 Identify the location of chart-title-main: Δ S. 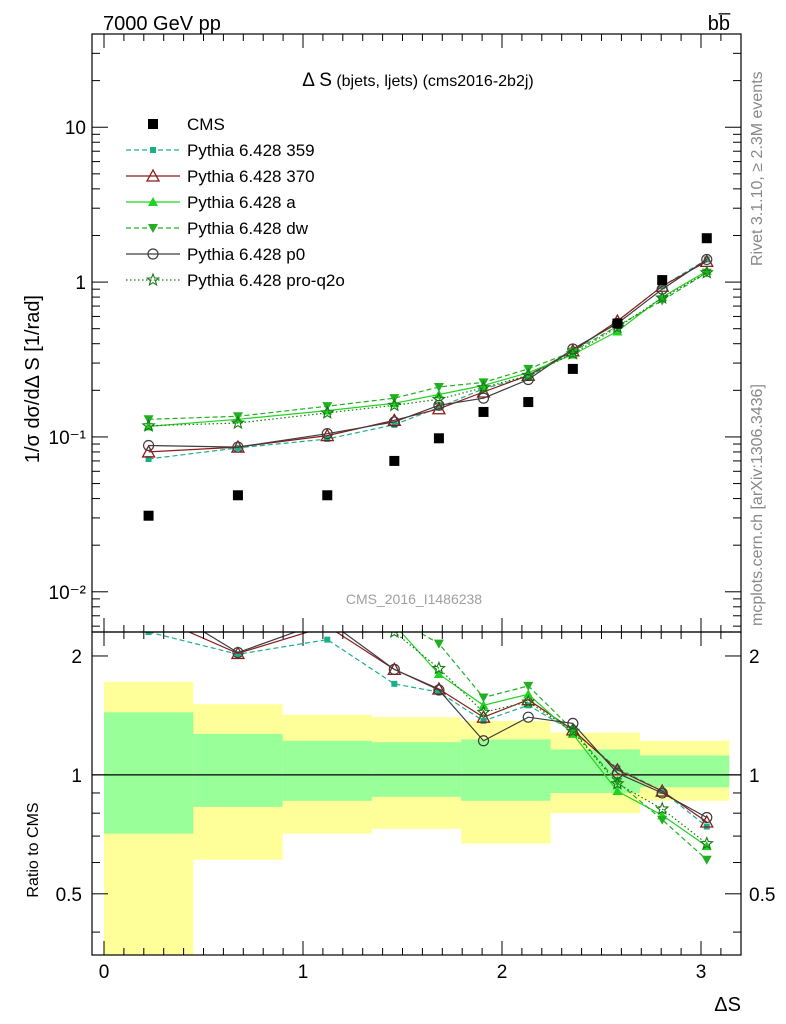
(317, 80).